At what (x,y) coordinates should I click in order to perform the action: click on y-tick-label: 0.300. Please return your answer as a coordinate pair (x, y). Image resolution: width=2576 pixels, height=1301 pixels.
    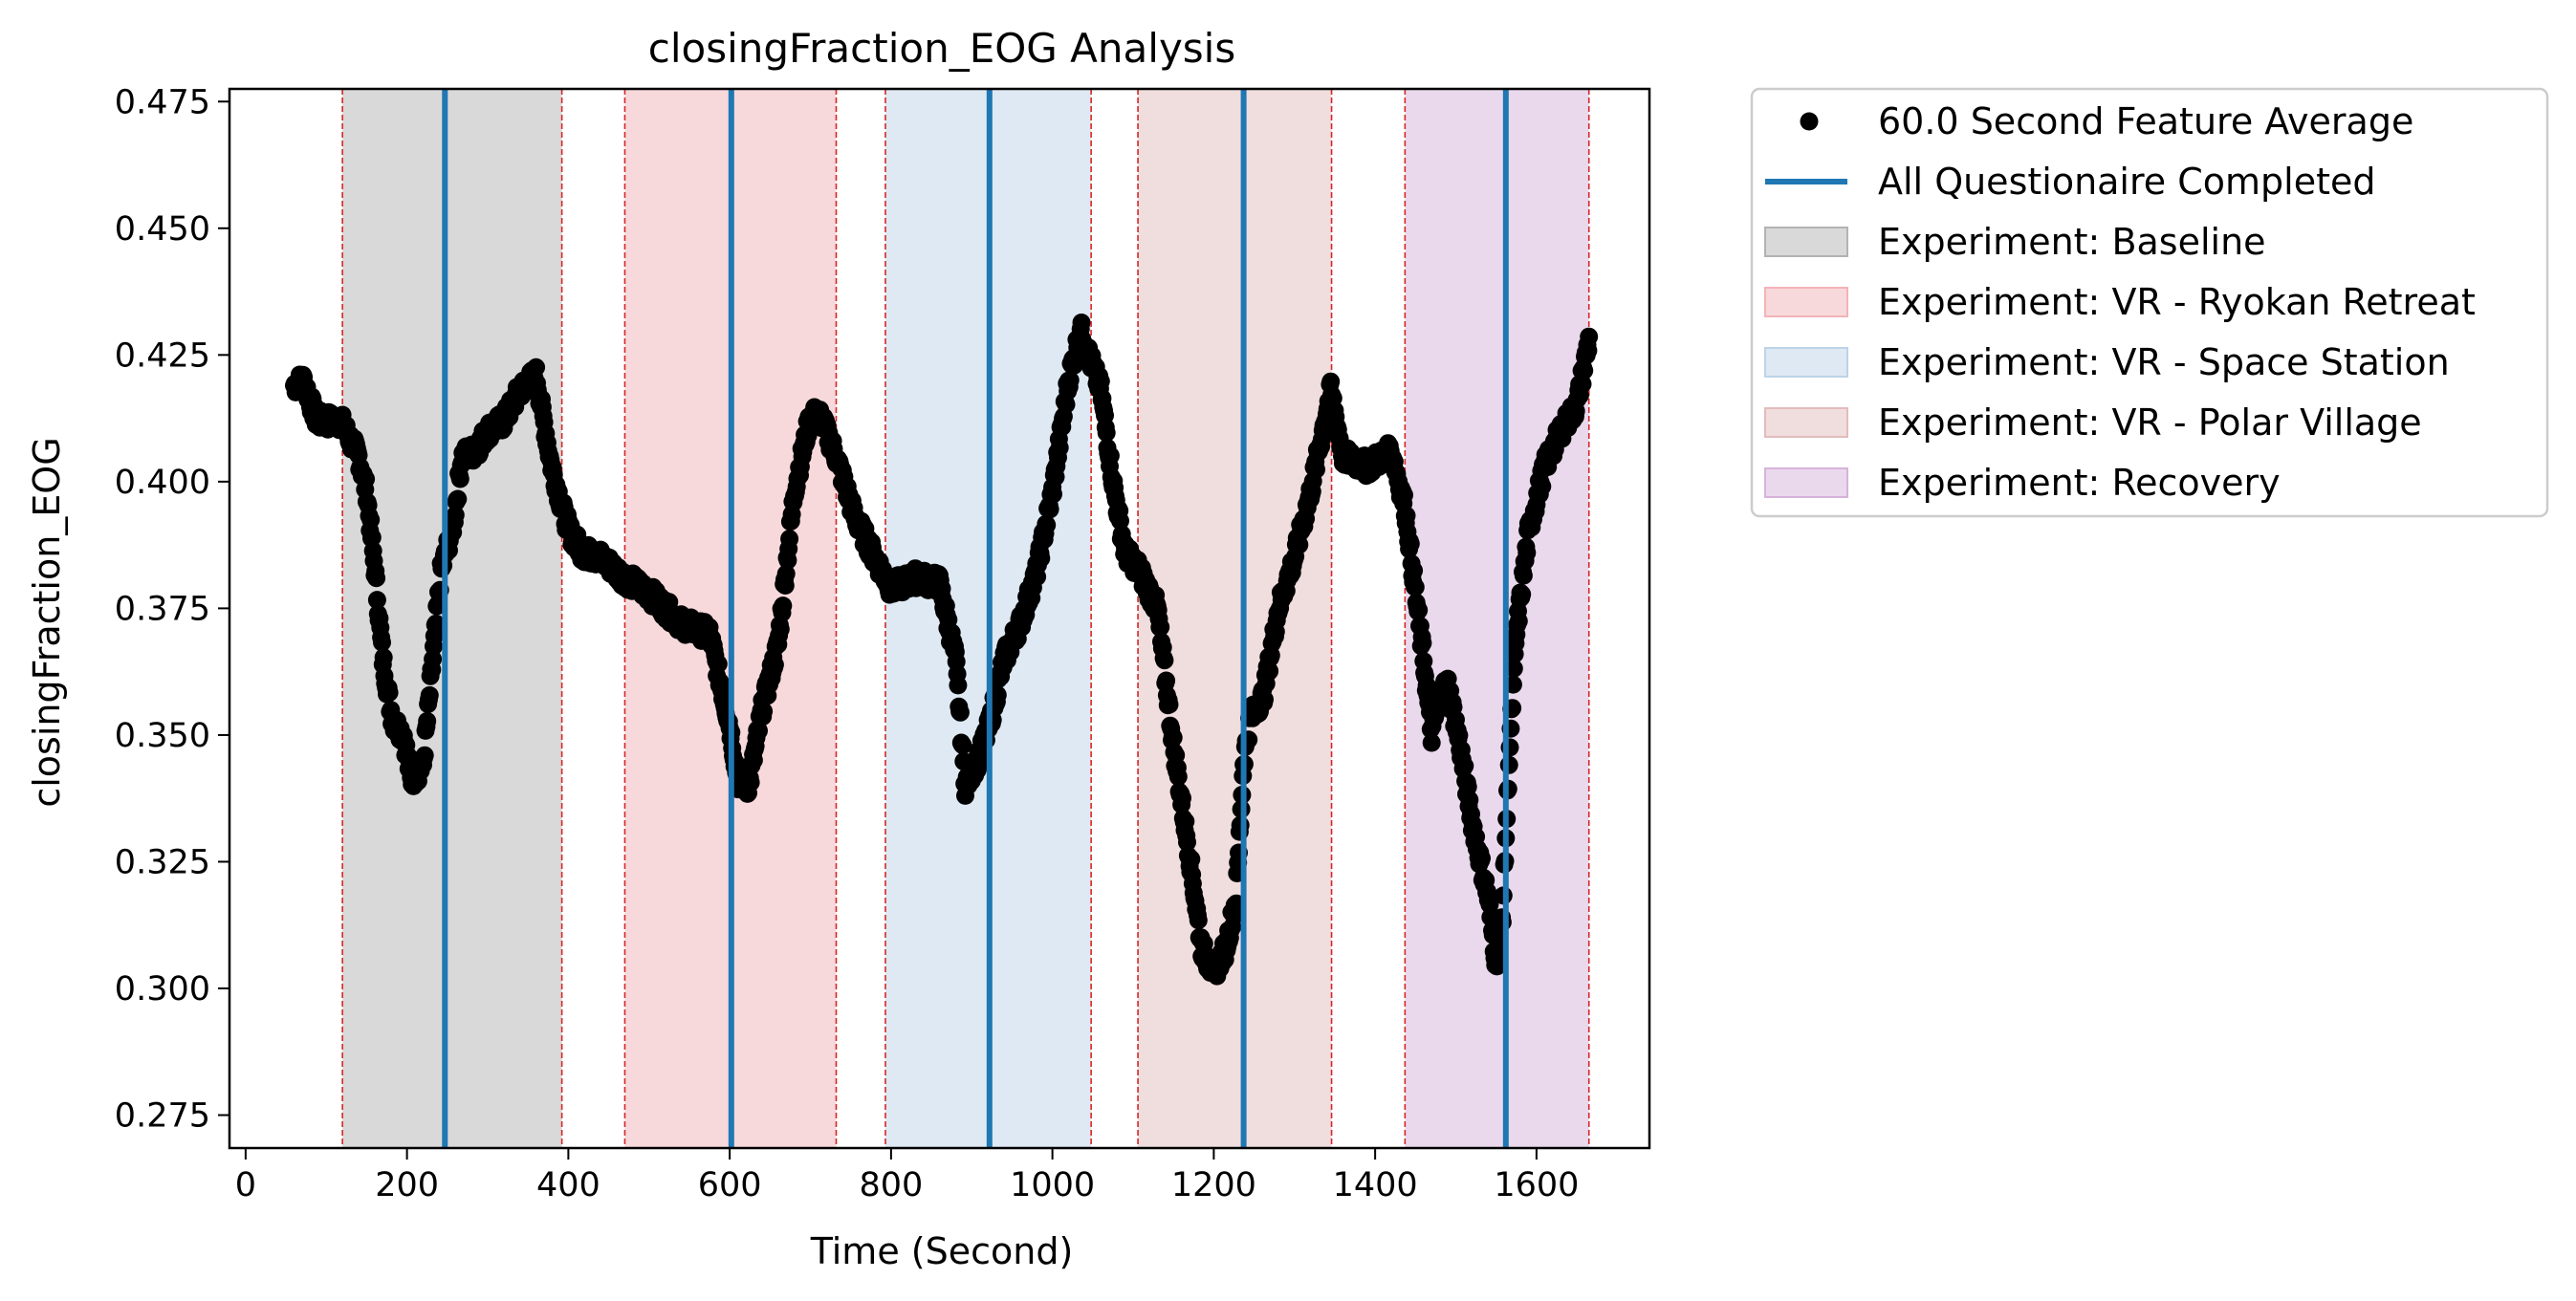
    Looking at the image, I should click on (162, 989).